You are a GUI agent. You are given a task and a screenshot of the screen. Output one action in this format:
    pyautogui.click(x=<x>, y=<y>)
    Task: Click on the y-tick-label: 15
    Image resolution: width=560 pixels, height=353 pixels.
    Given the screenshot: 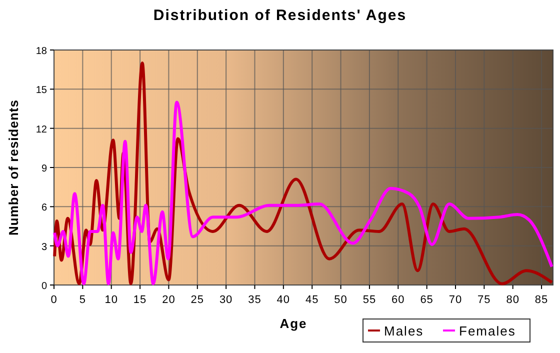 What is the action you would take?
    pyautogui.click(x=42, y=90)
    